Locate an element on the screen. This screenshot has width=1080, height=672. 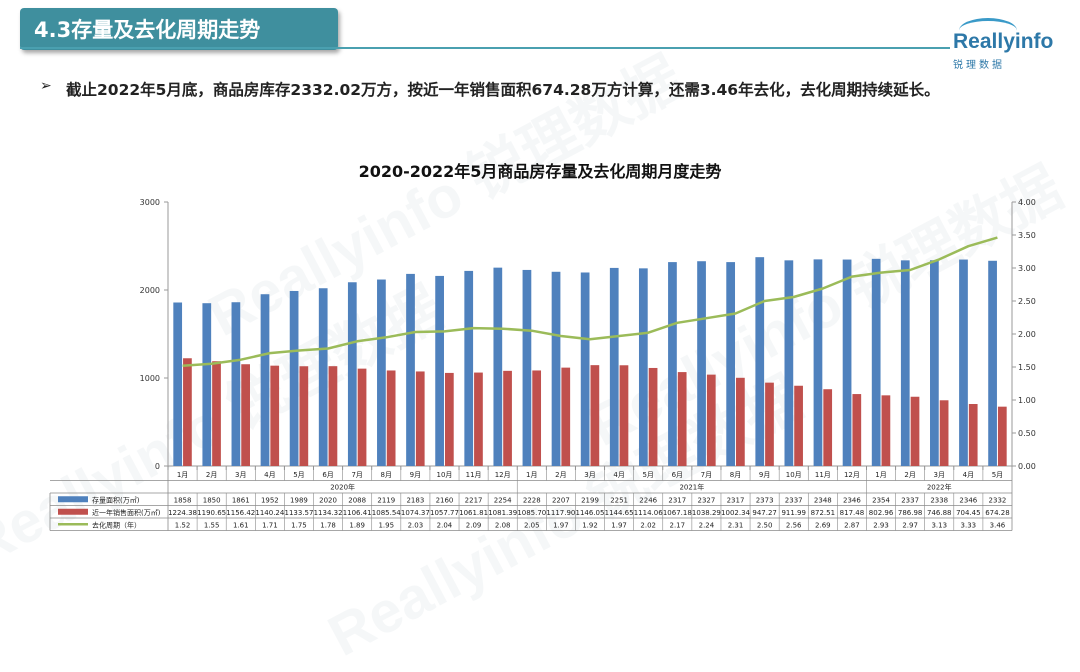
legend-swatch-sales is located at coordinates (73, 511).